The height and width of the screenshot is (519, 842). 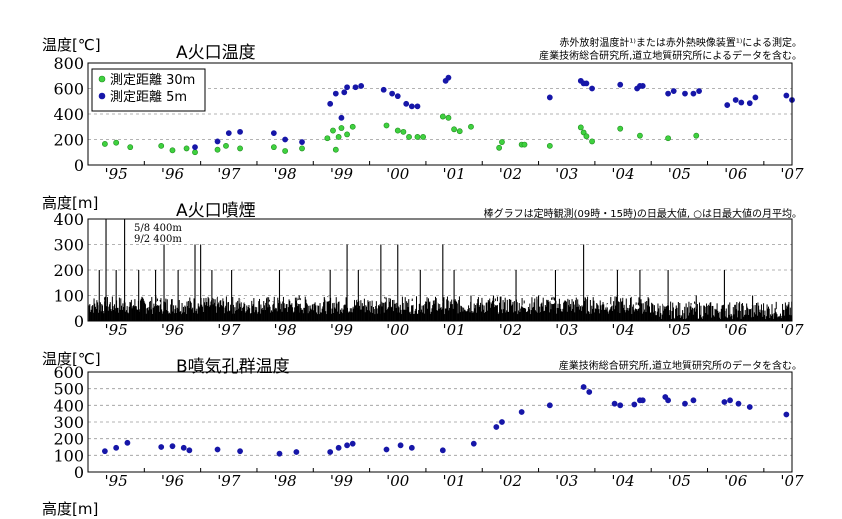 What do you see at coordinates (79, 321) in the screenshot?
I see `chart2-y-tick-label: 0` at bounding box center [79, 321].